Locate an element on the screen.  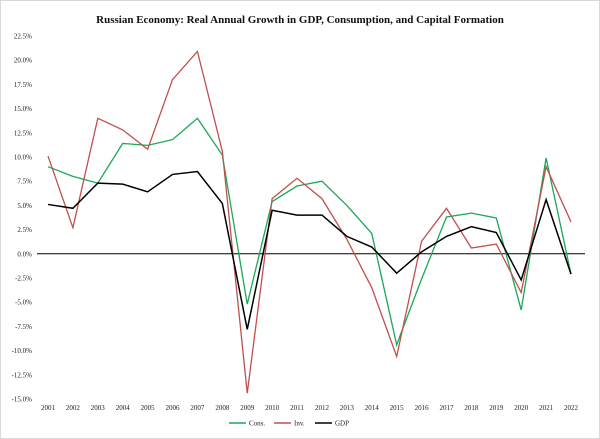
legend: Cons. Inv. GDP is located at coordinates (289, 424).